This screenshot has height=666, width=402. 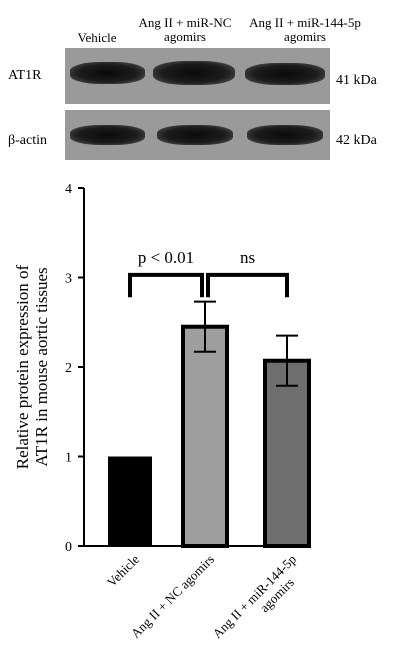 What do you see at coordinates (356, 140) in the screenshot?
I see `blot-row-size-beta-actin: 42 kDa` at bounding box center [356, 140].